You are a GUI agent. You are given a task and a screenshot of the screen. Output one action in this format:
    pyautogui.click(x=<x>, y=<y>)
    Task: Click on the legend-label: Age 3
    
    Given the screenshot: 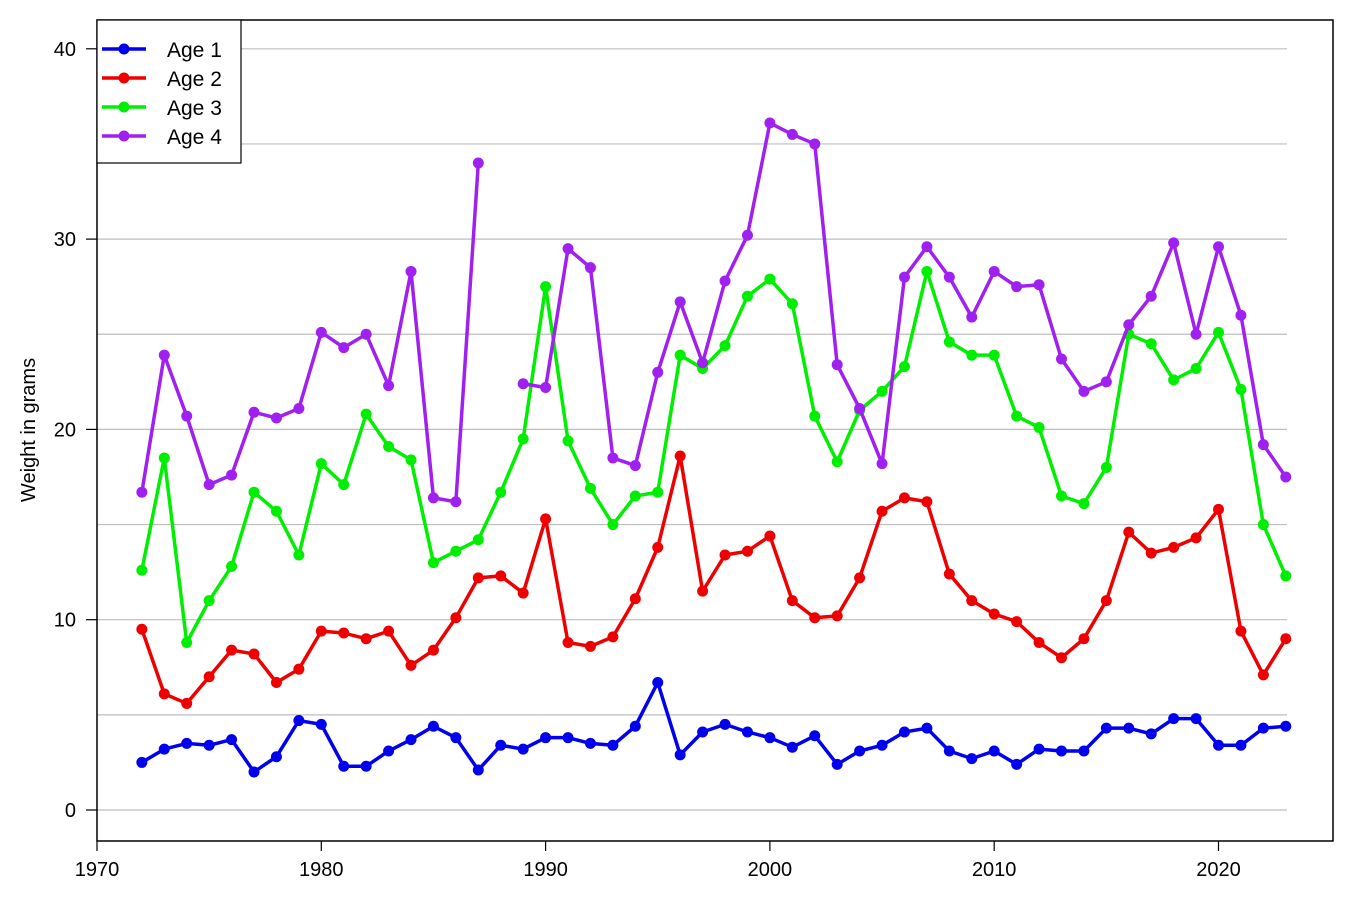 What is the action you would take?
    pyautogui.click(x=194, y=108)
    